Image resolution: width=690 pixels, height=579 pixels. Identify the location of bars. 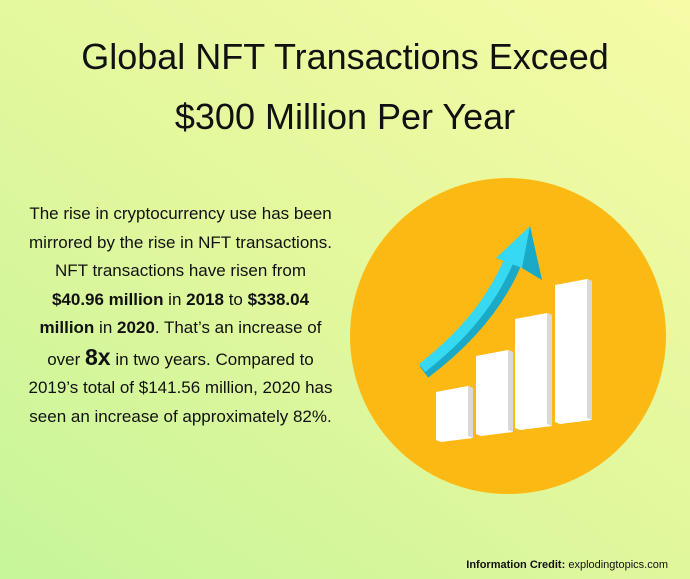
(514, 360).